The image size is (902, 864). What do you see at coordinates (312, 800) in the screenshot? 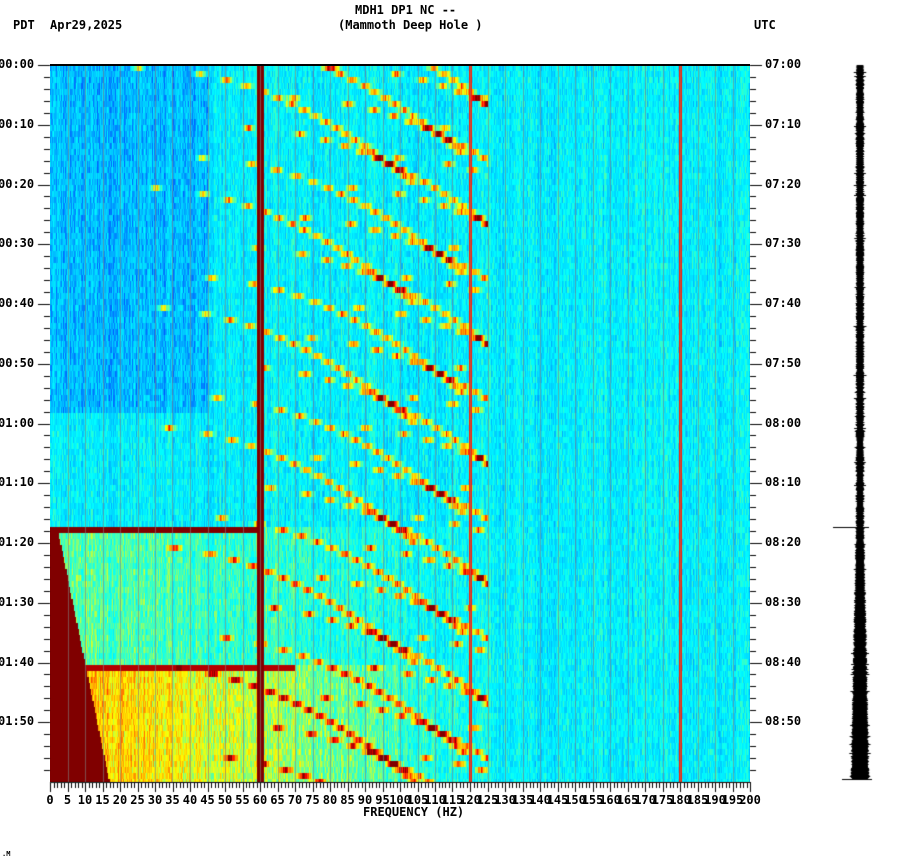
I see `x-tick-label: 75` at bounding box center [312, 800].